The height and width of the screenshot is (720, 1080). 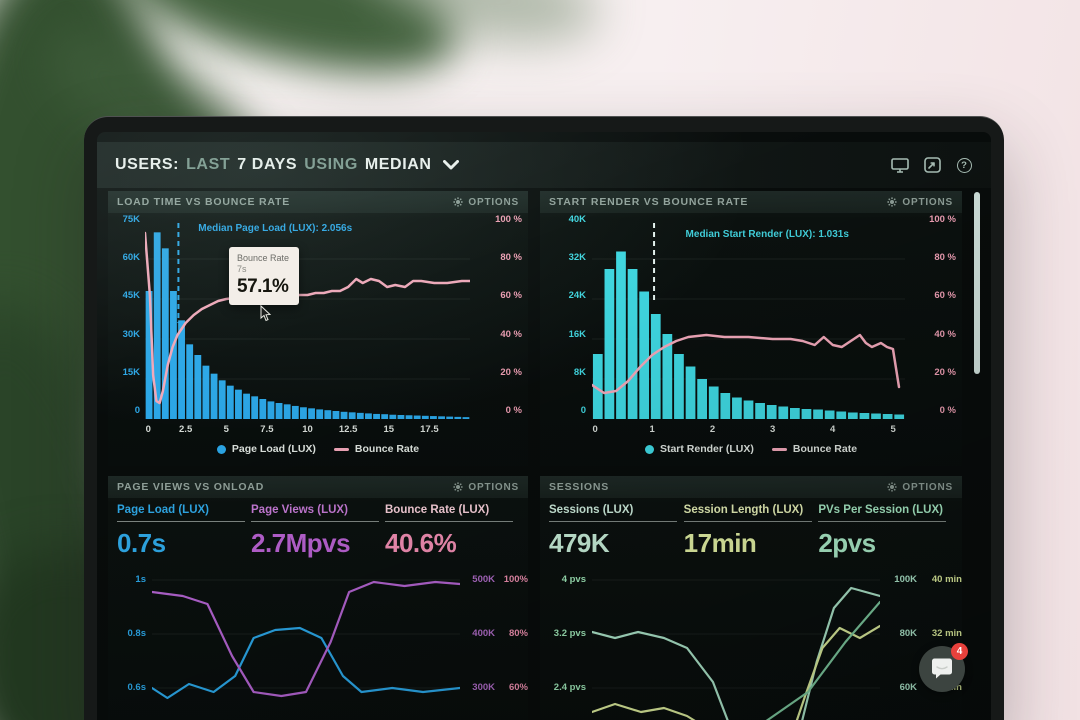 I want to click on stat-page-load: Page Load (LUX) 0.7s, so click(x=184, y=531).